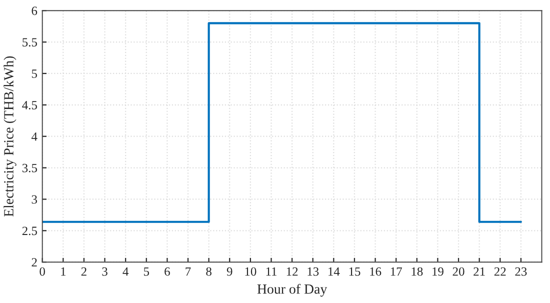  Describe the element at coordinates (292, 271) in the screenshot. I see `x-tick-label: 12` at that location.